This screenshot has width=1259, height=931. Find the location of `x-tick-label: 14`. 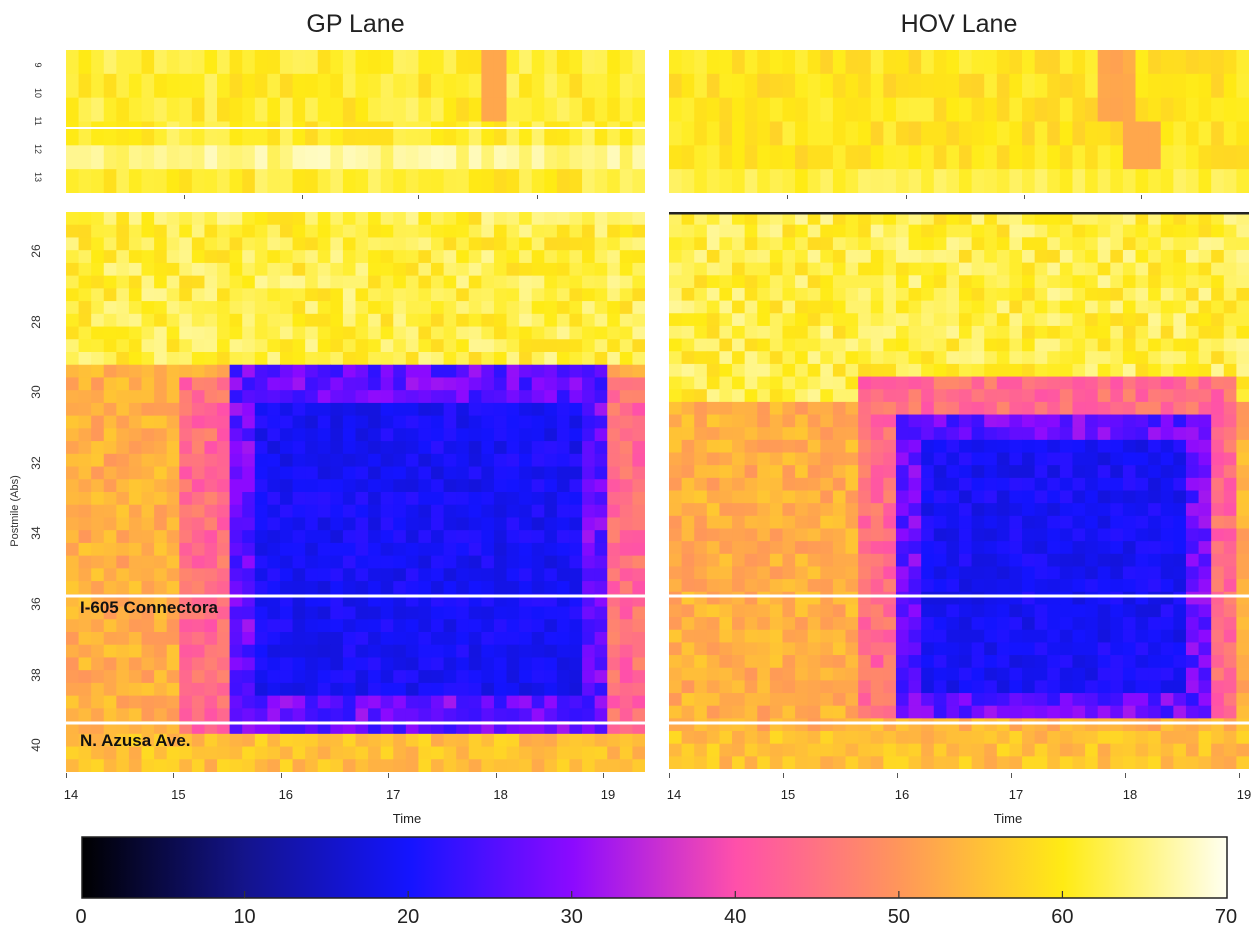

x-tick-label: 14 is located at coordinates (674, 794).